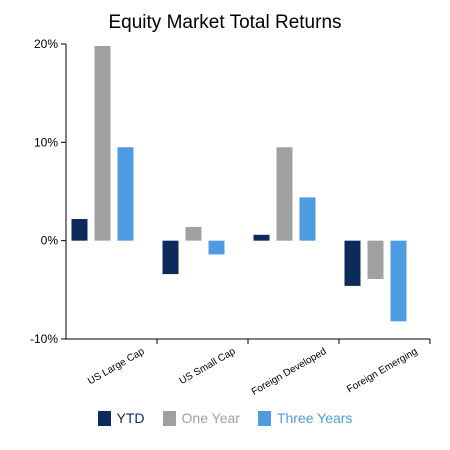  What do you see at coordinates (314, 418) in the screenshot?
I see `legend-label-three-years: Three Years` at bounding box center [314, 418].